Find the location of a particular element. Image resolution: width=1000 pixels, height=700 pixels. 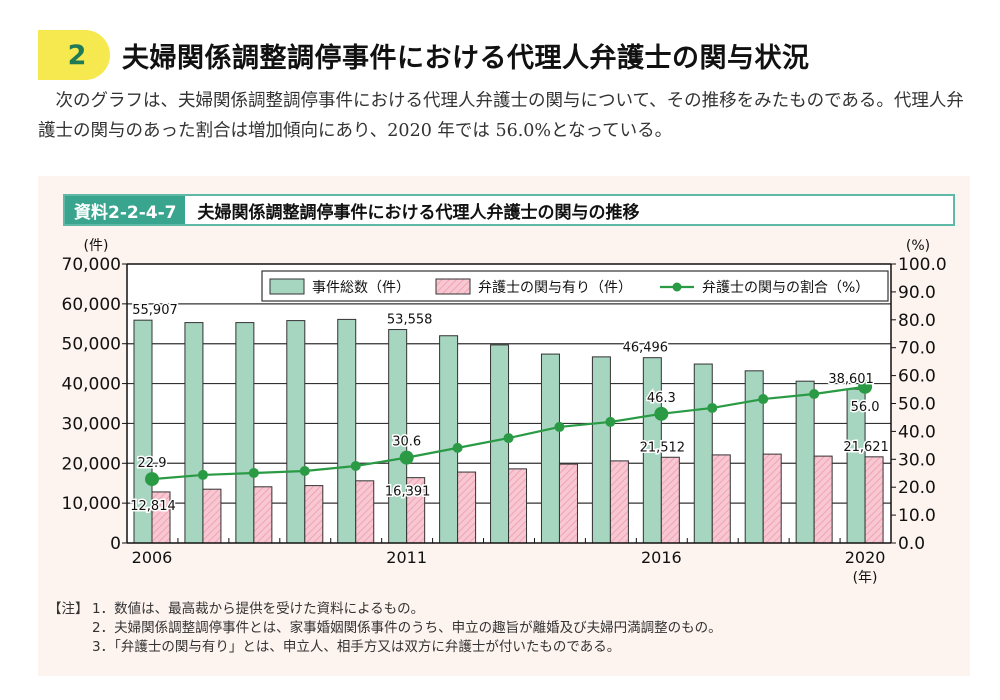

data-label: 38,601 is located at coordinates (851, 379).